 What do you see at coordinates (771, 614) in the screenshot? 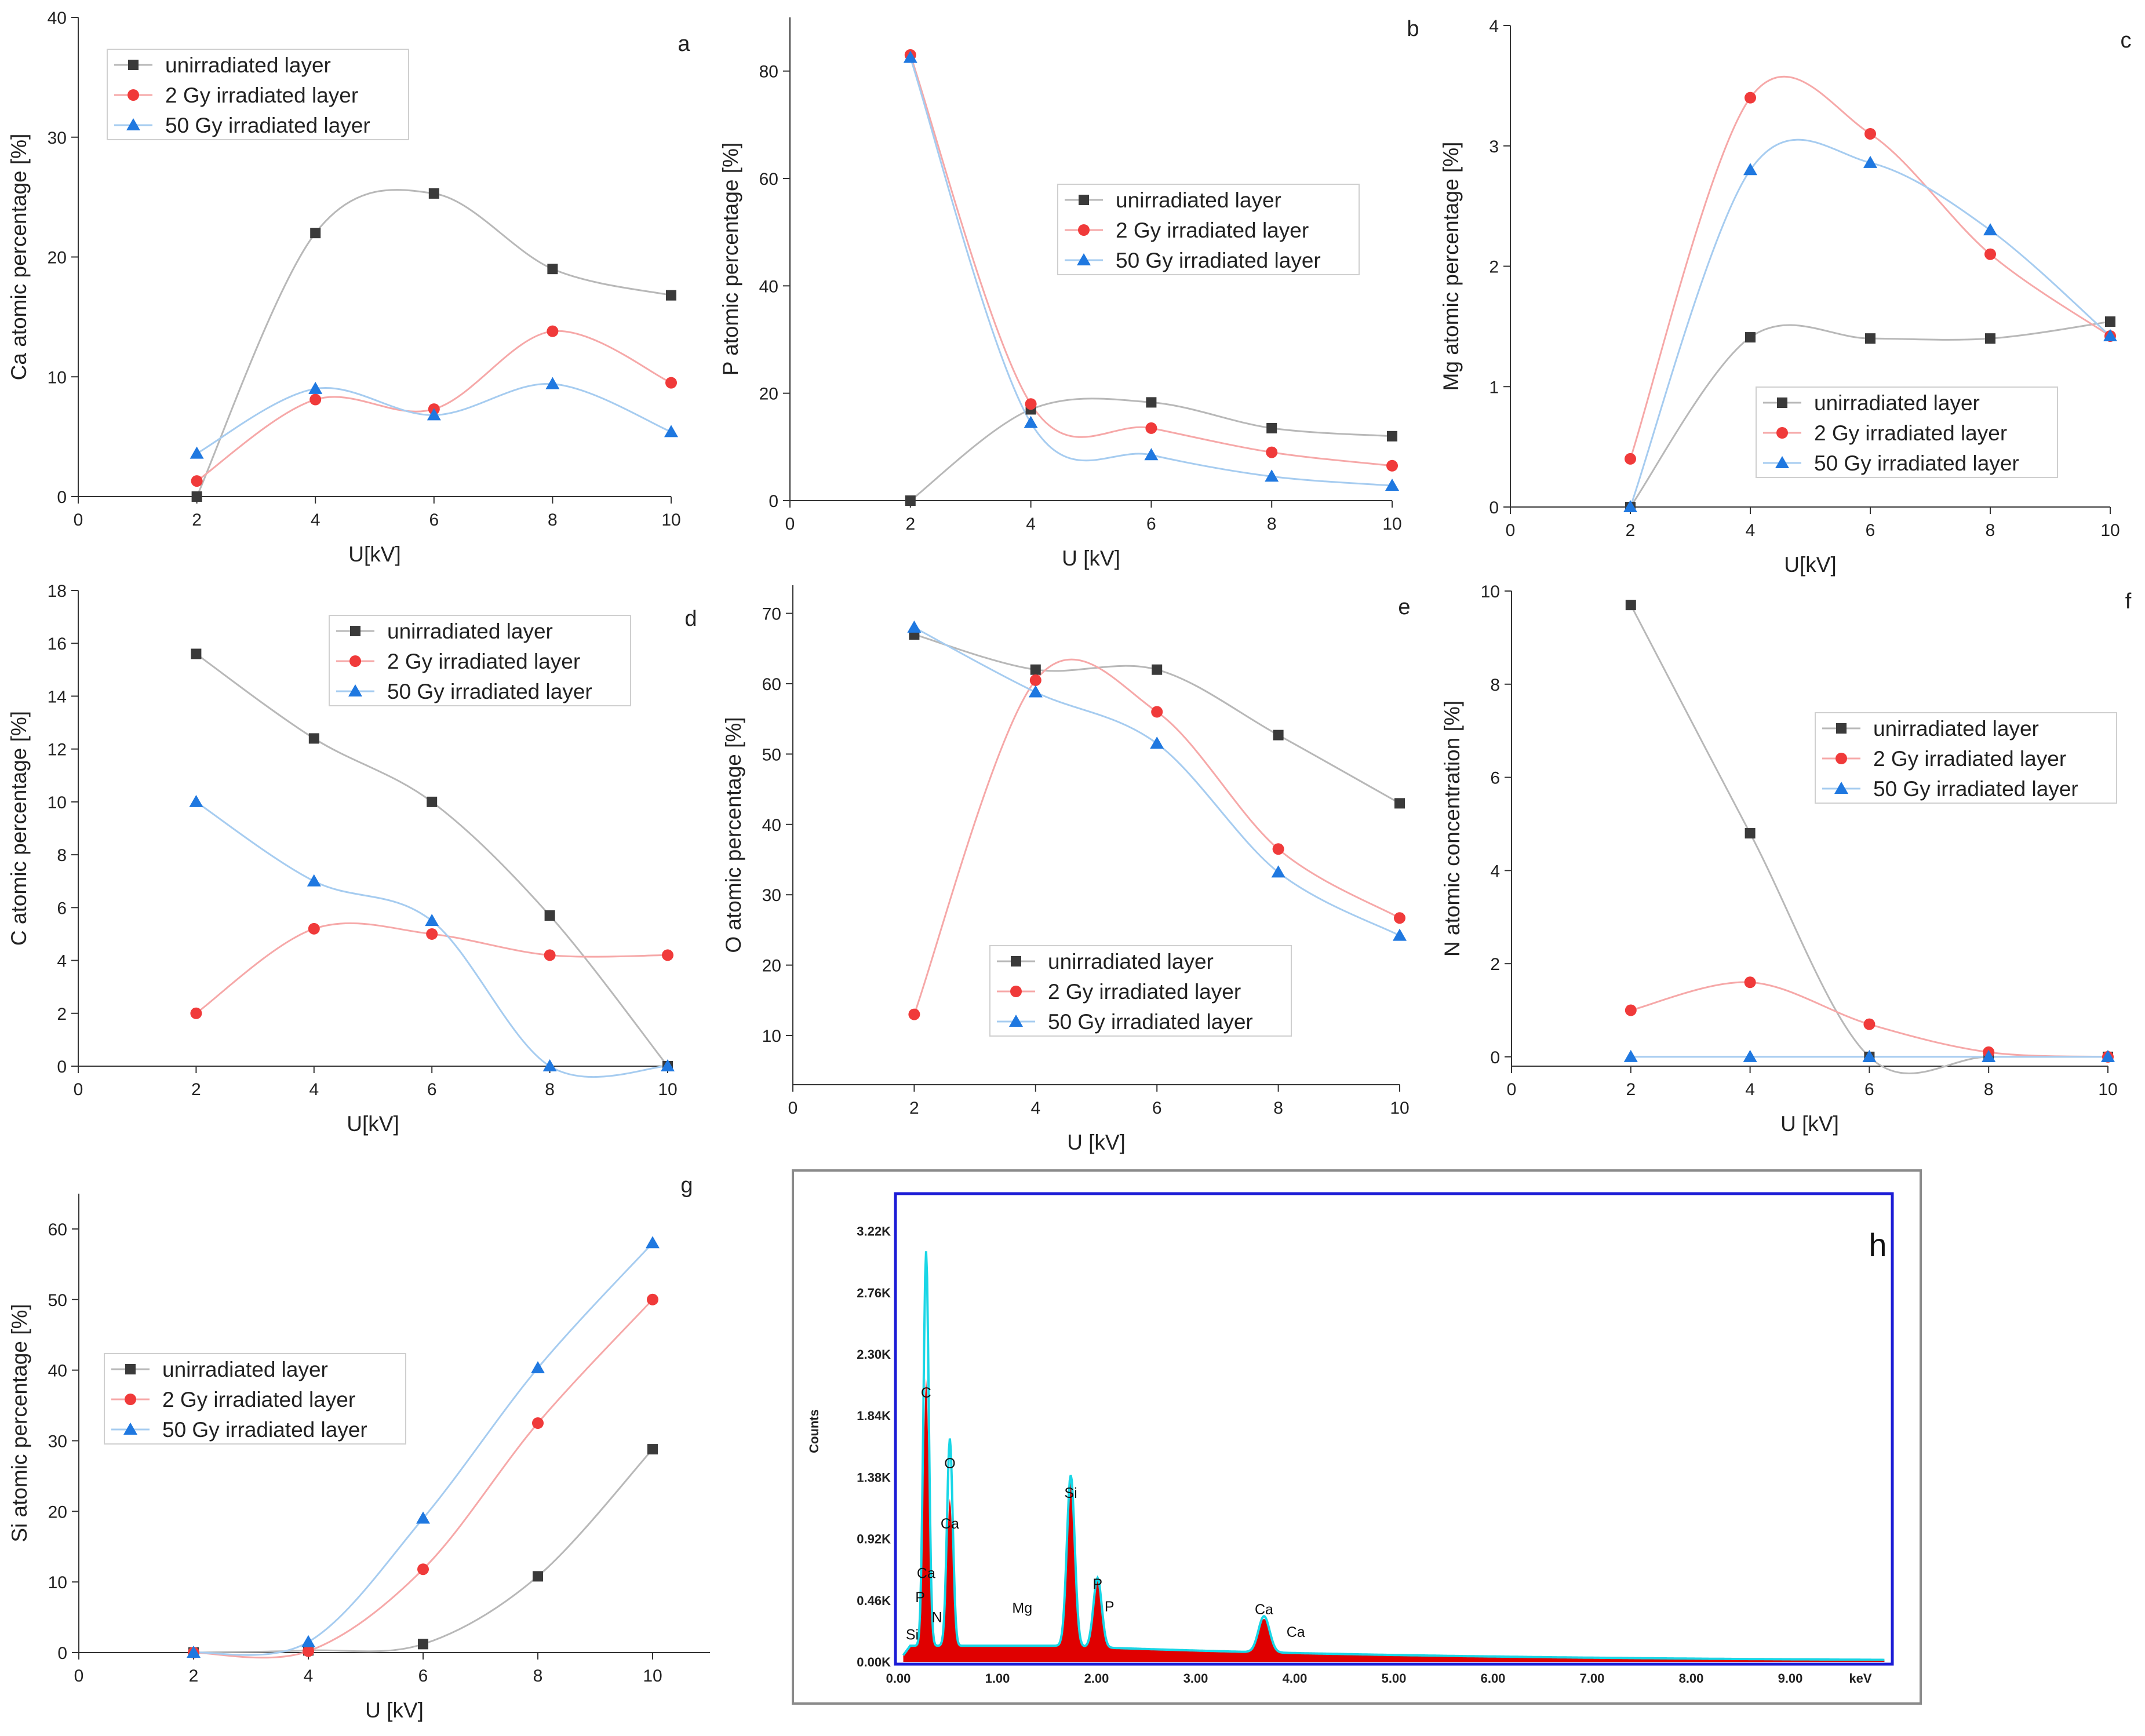
I see `y-tick-label: 70` at bounding box center [771, 614].